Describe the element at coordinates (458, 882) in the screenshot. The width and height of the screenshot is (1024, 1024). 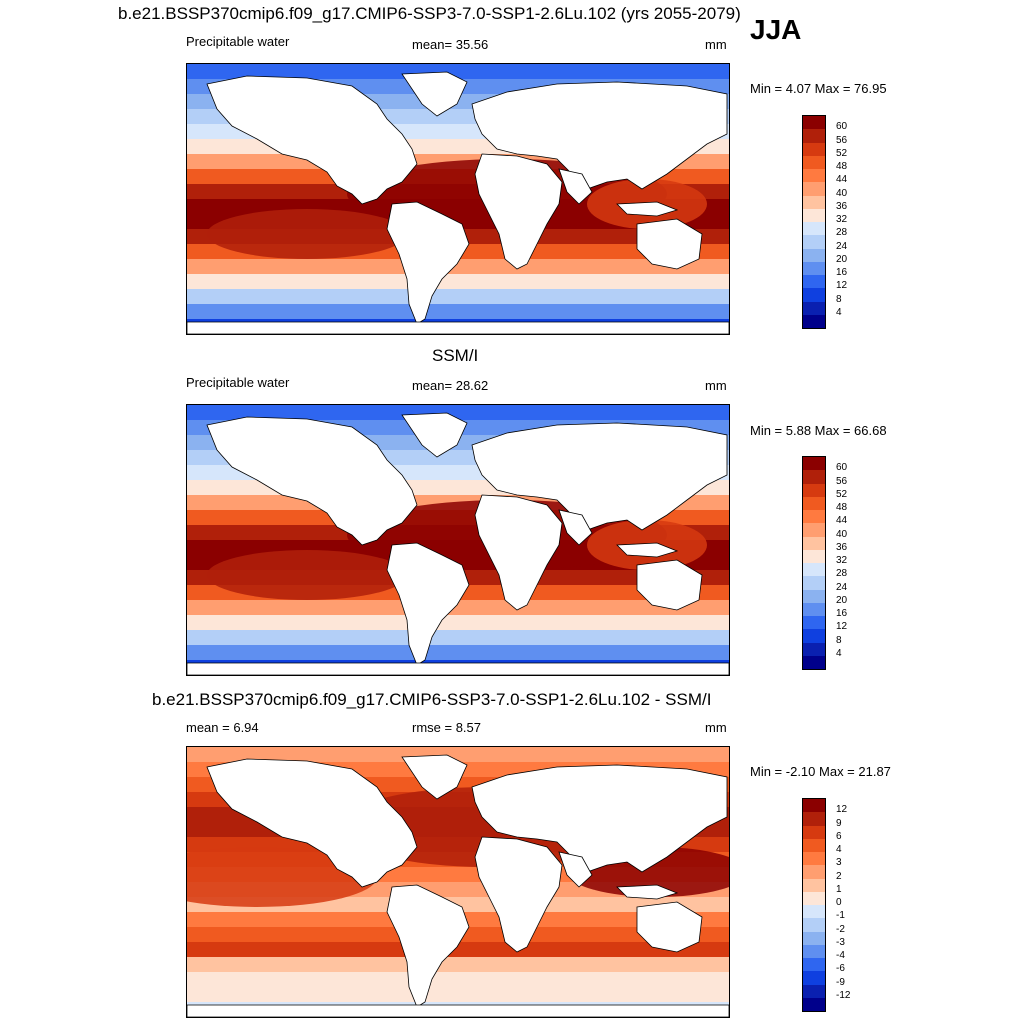
I see `panel-3-map` at that location.